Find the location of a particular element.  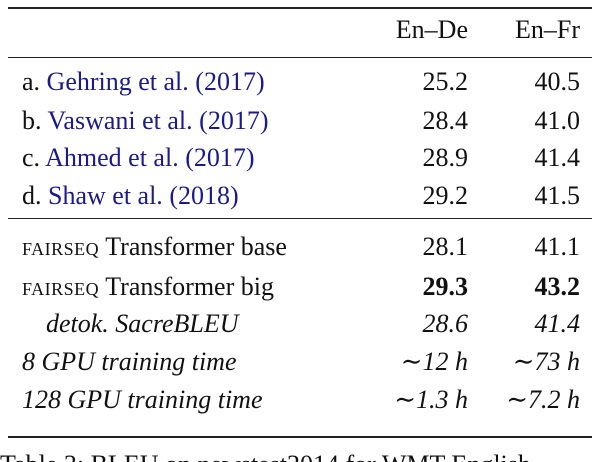

column-header: En–Fr is located at coordinates (547, 29).